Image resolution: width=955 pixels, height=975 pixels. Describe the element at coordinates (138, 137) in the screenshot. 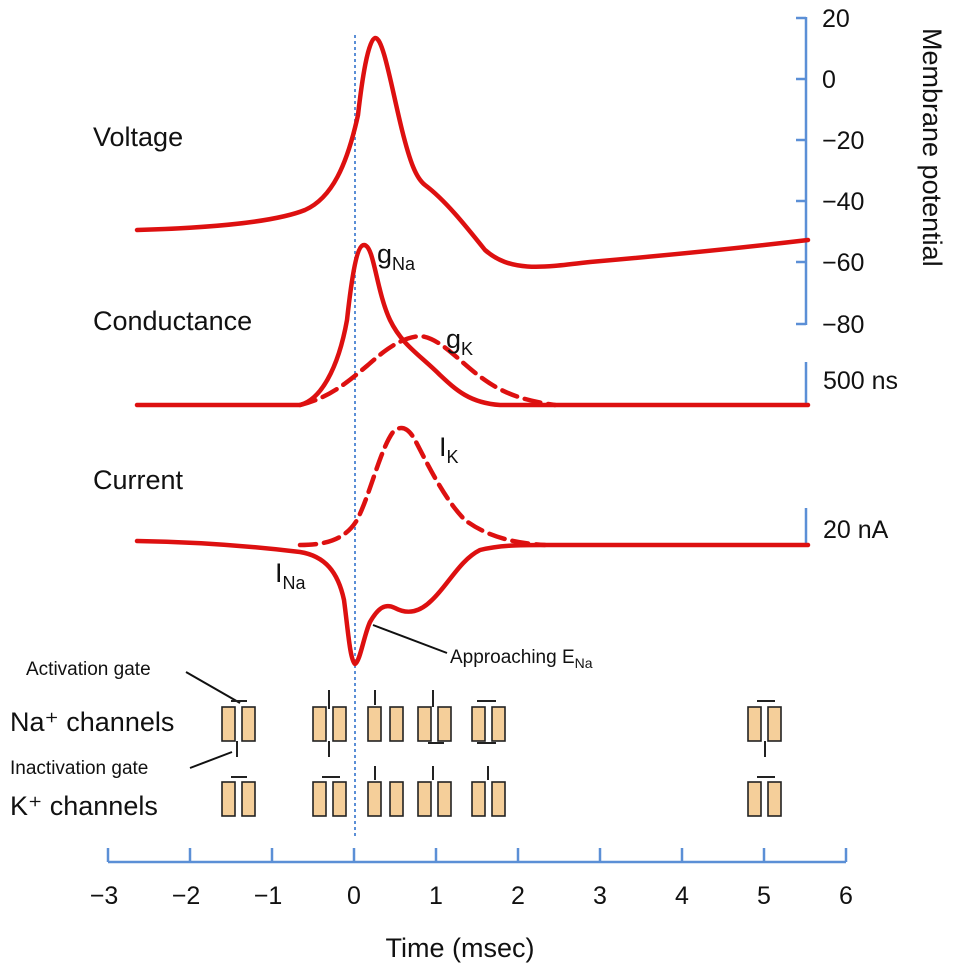

I see `row-label-voltage: Voltage` at that location.